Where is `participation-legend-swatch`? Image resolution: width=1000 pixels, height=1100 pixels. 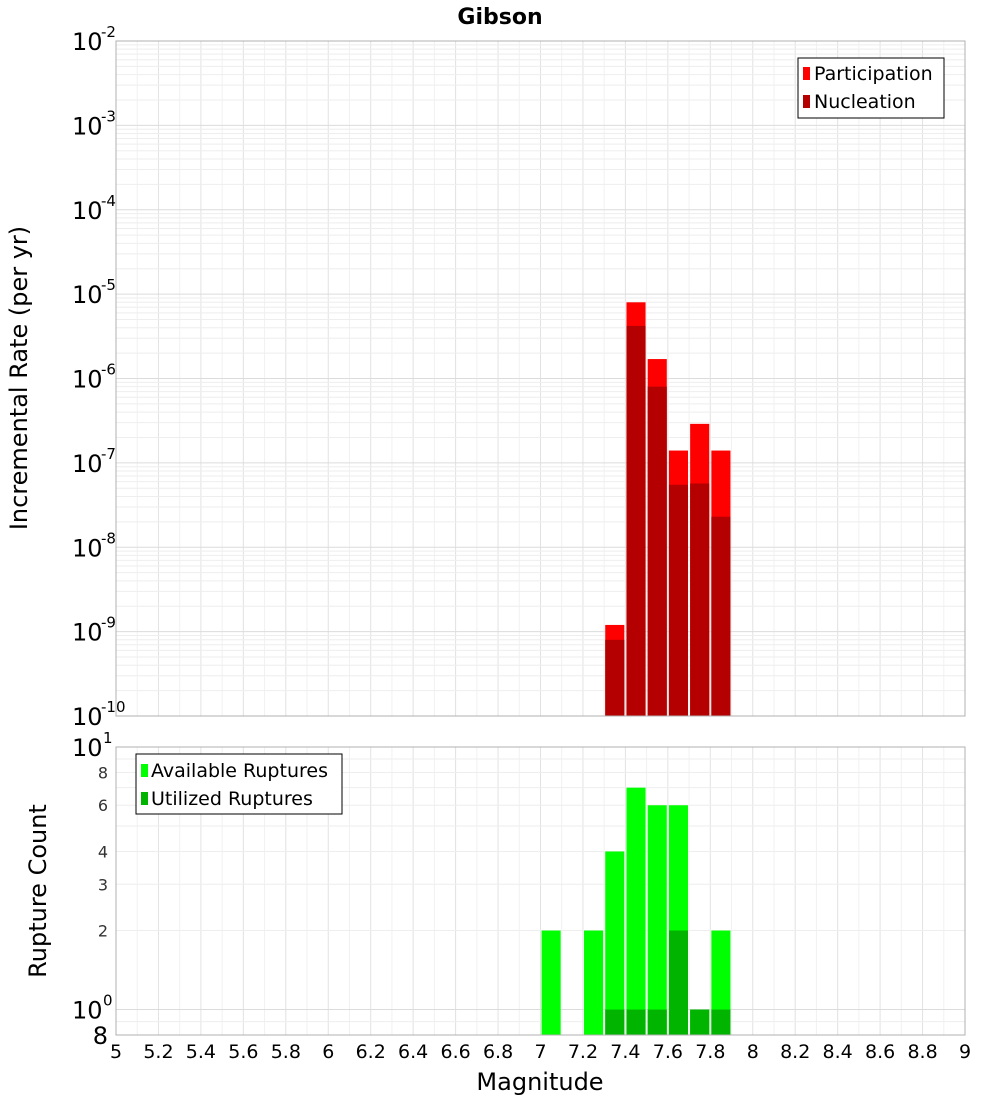
participation-legend-swatch is located at coordinates (806, 73).